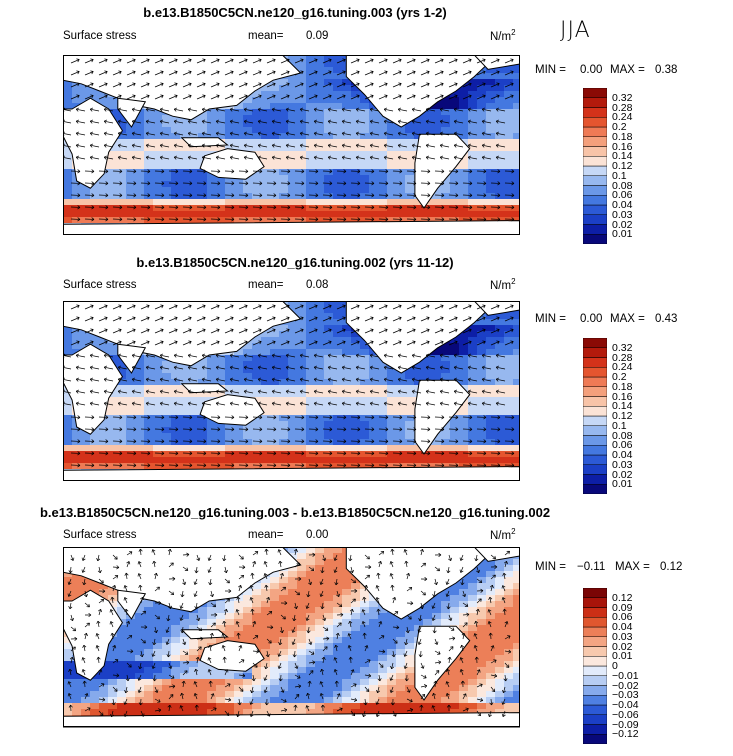  What do you see at coordinates (132, 358) in the screenshot?
I see `land-mass` at bounding box center [132, 358].